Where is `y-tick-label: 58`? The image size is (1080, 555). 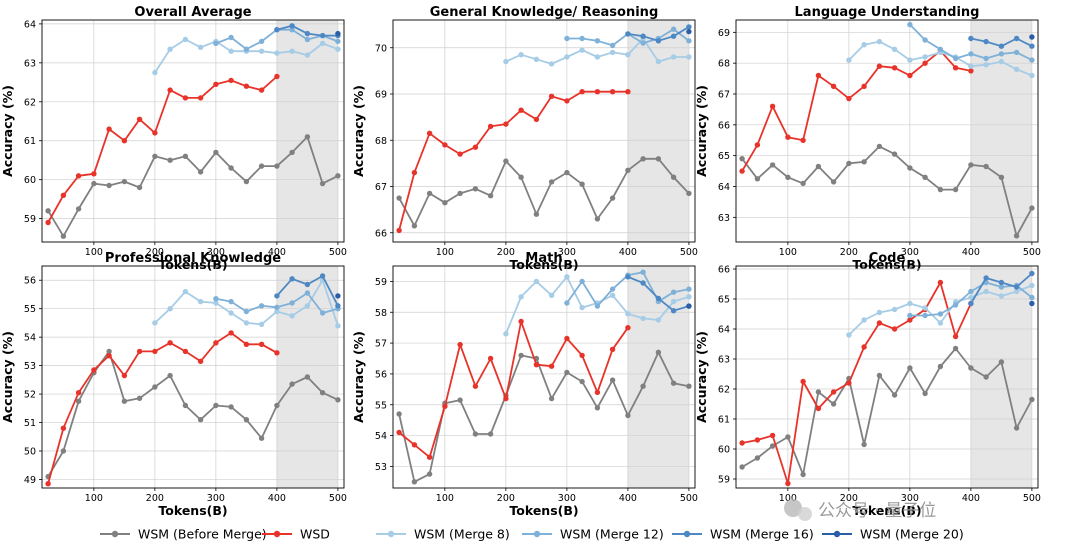 y-tick-label: 58 is located at coordinates (381, 313).